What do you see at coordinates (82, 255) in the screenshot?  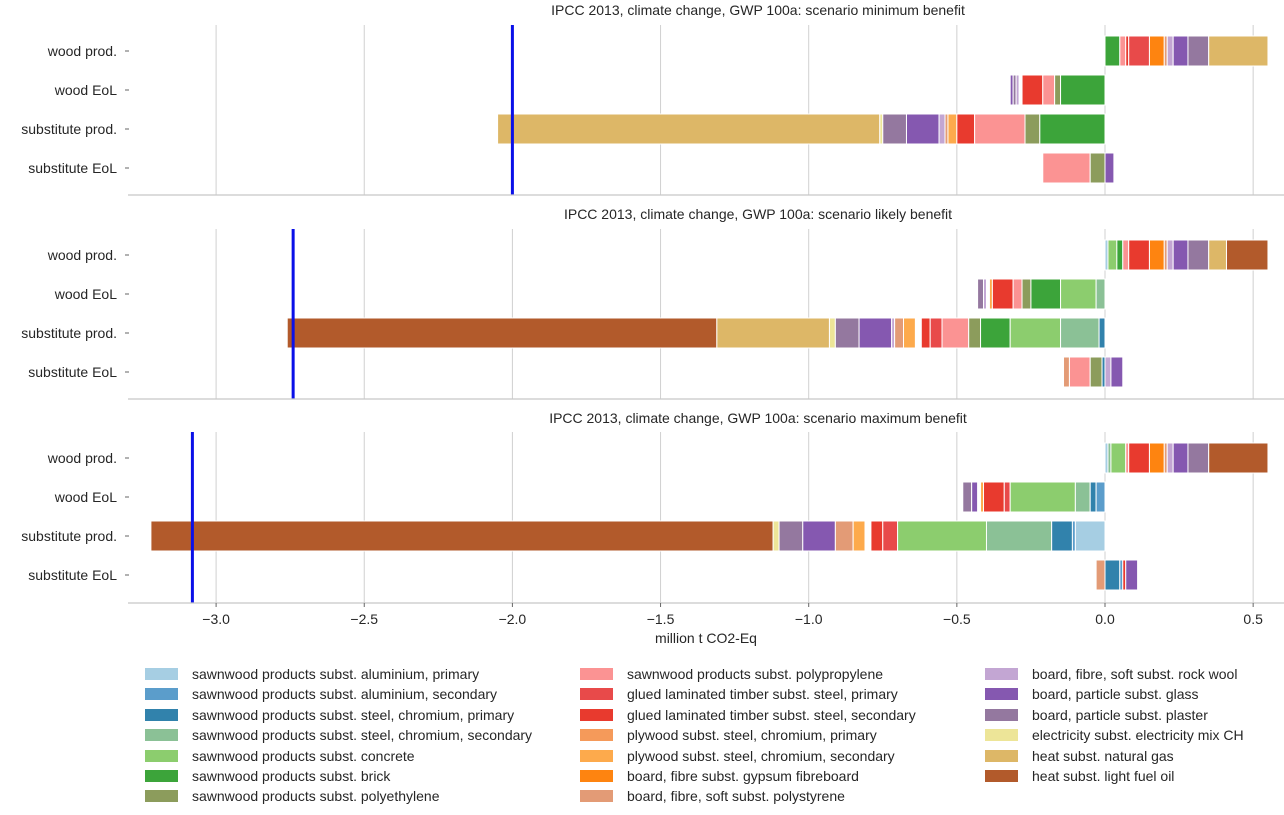 I see `category-label: wood prod.` at bounding box center [82, 255].